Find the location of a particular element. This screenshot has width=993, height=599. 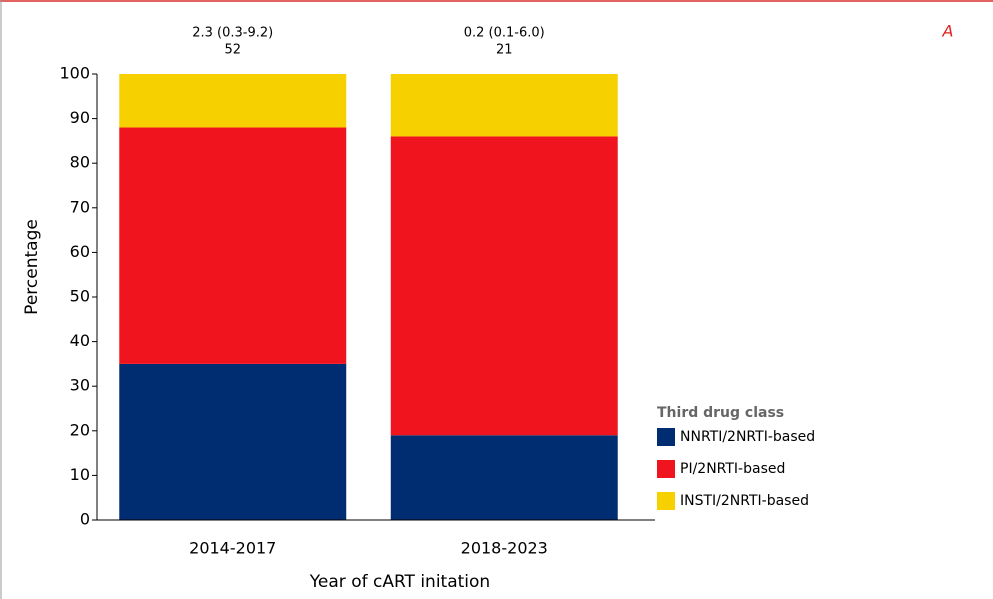

x-tick-label: 2018-2023 is located at coordinates (504, 548).